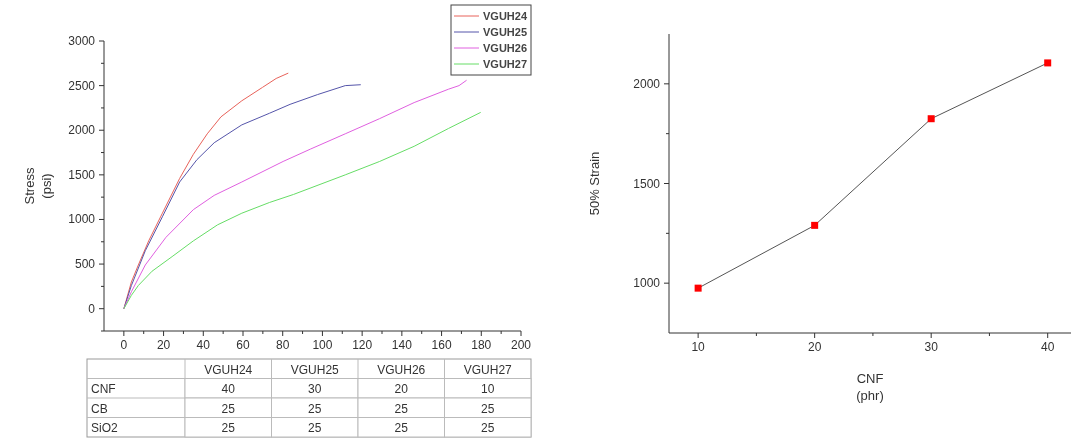 This screenshot has height=440, width=1075. Describe the element at coordinates (38, 186) in the screenshot. I see `y-axis-title: Stress (psi)` at that location.